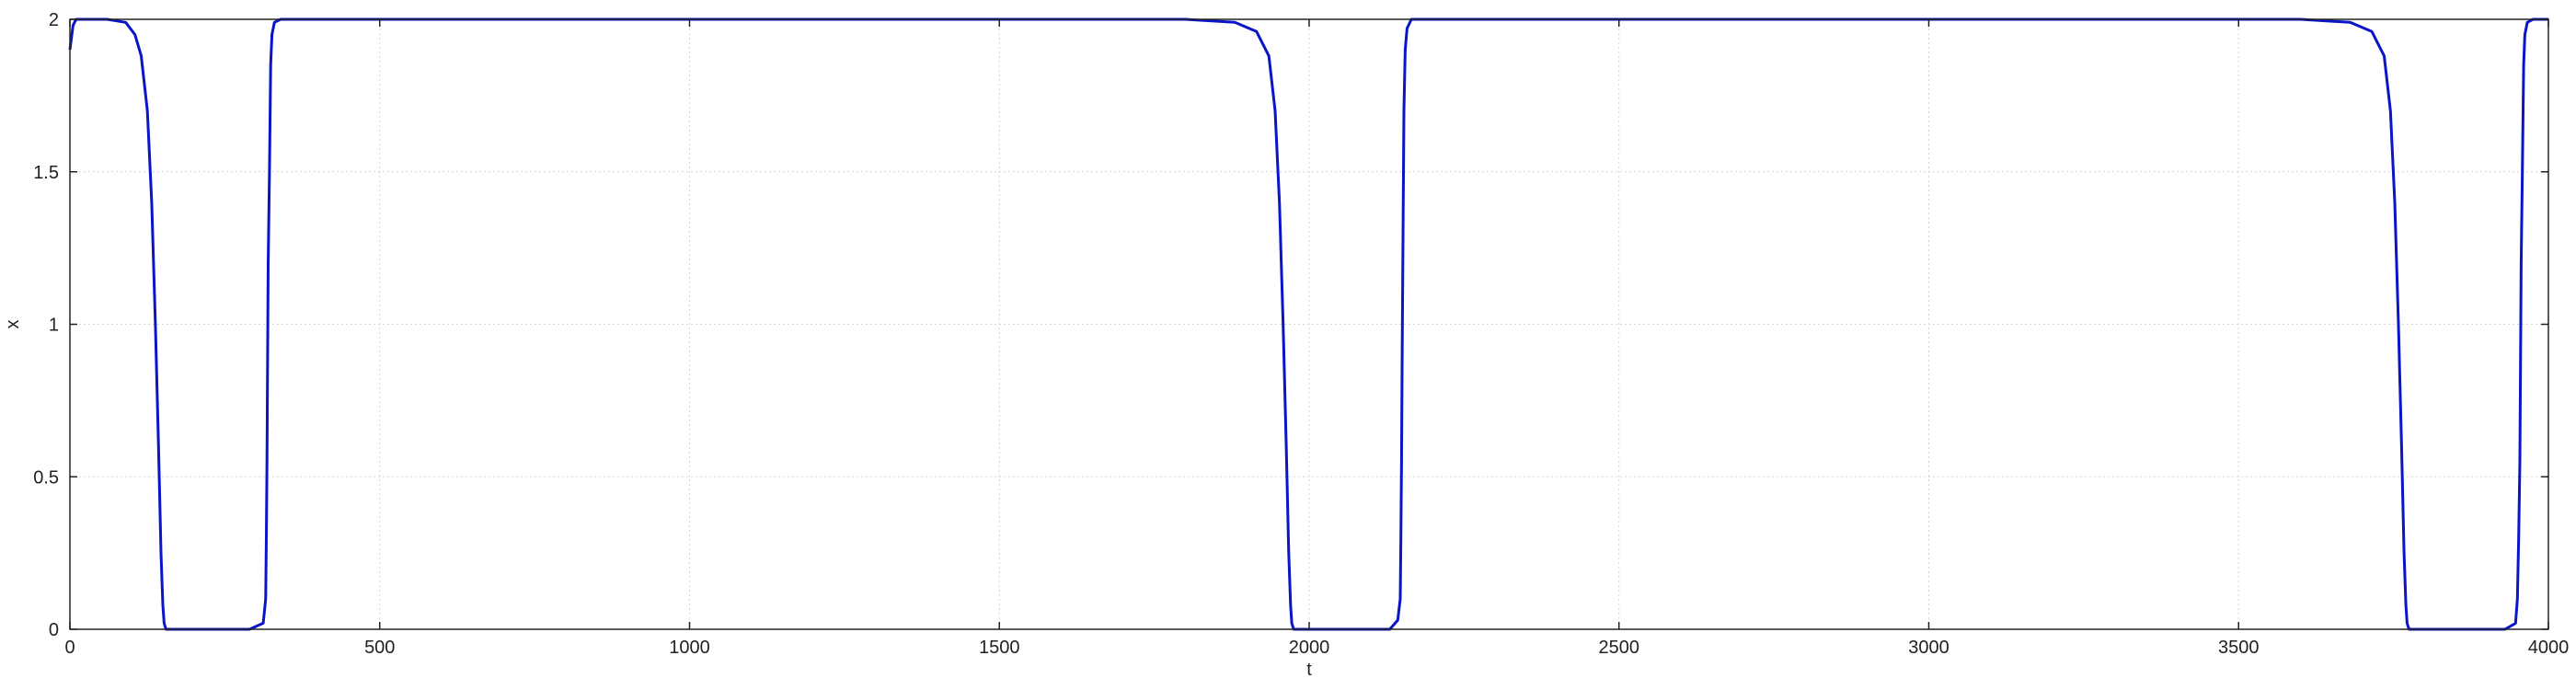 This screenshot has height=690, width=2576. What do you see at coordinates (69, 648) in the screenshot?
I see `x-tick-label: 0` at bounding box center [69, 648].